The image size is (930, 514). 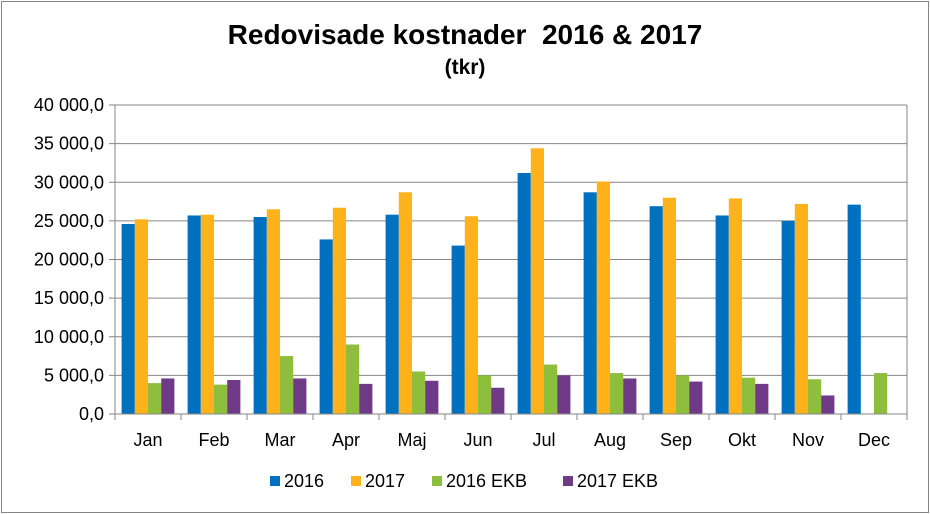 What do you see at coordinates (617, 481) in the screenshot?
I see `legend-label: 2017 EKB` at bounding box center [617, 481].